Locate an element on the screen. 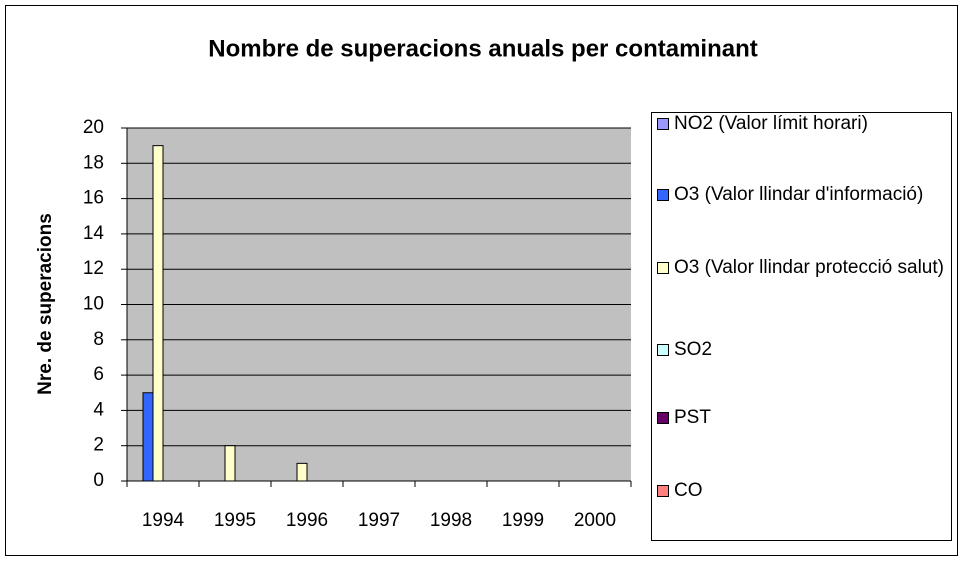 This screenshot has width=964, height=563. legend-label: SO2 is located at coordinates (693, 349).